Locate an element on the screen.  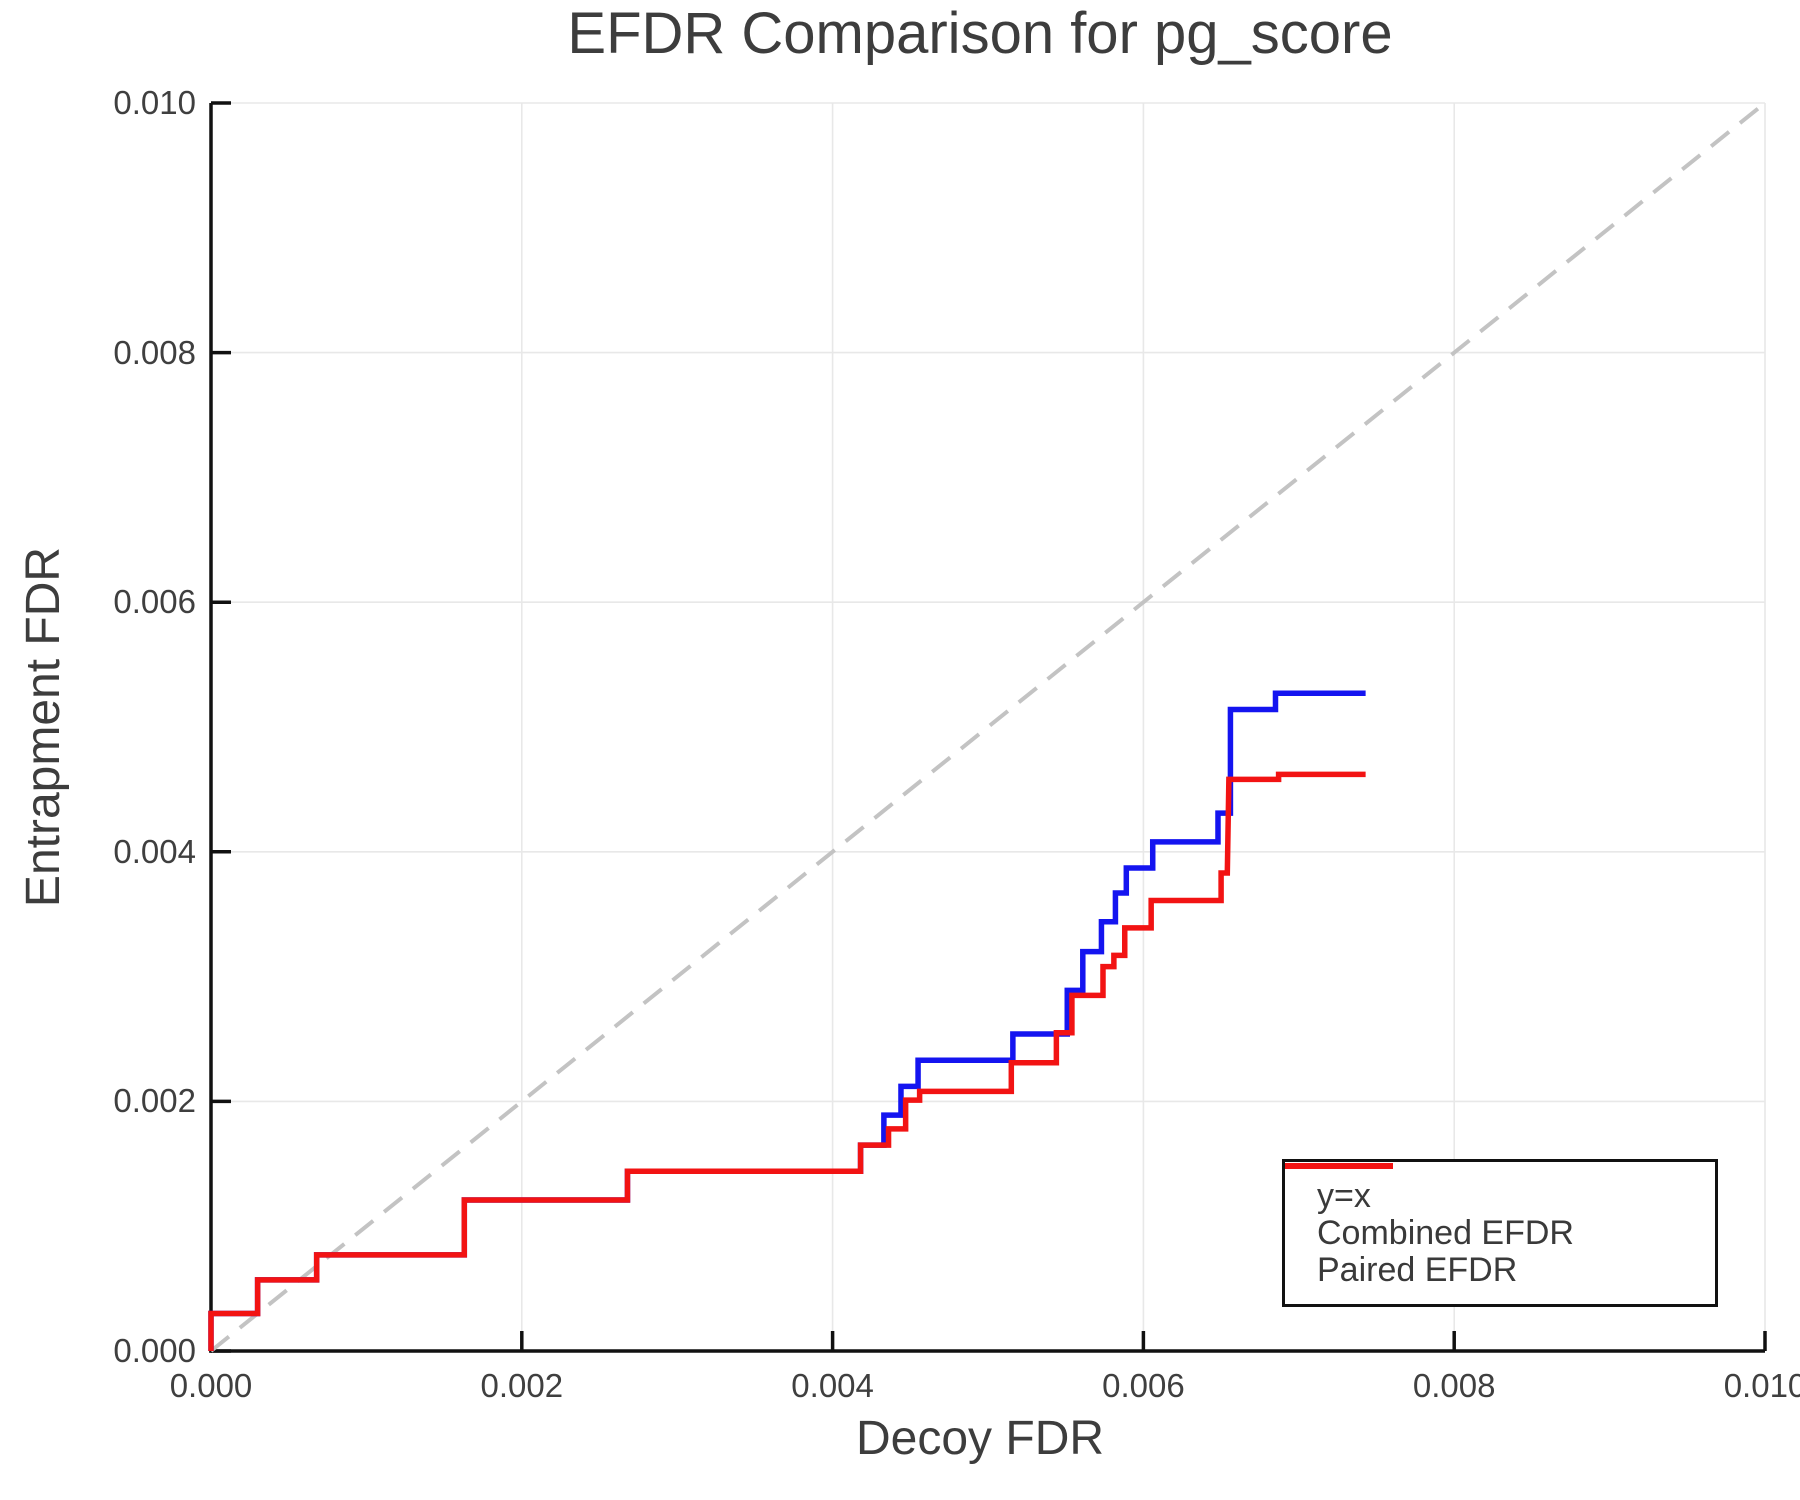
legend-row: Paired EFDR is located at coordinates (1500, 1226).